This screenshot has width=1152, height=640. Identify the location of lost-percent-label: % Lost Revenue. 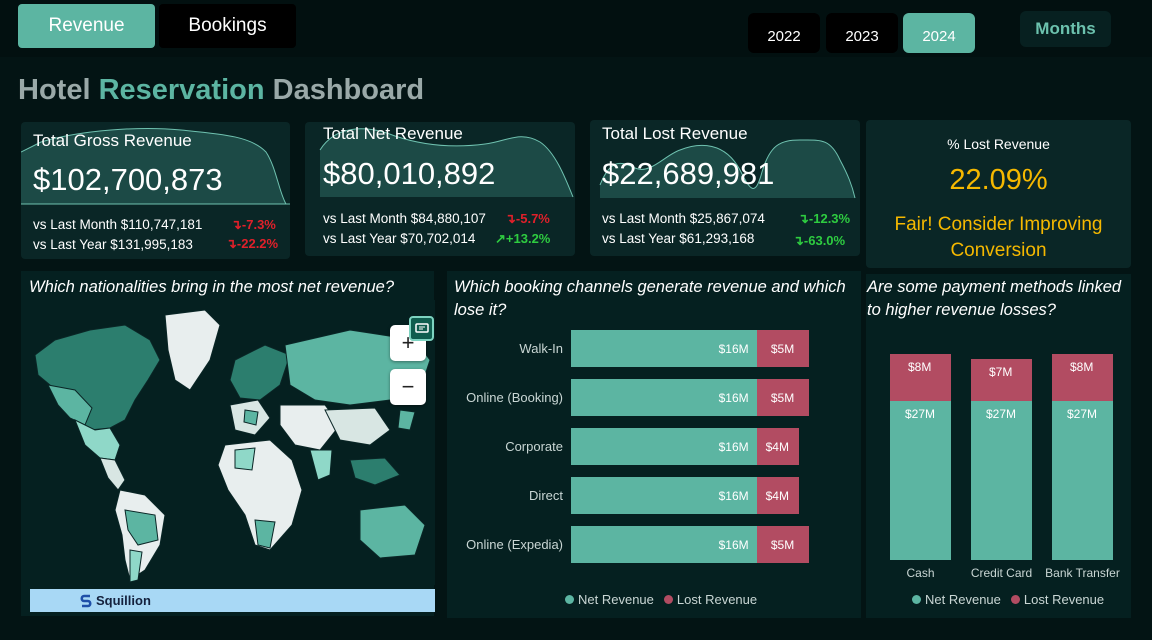
(998, 144).